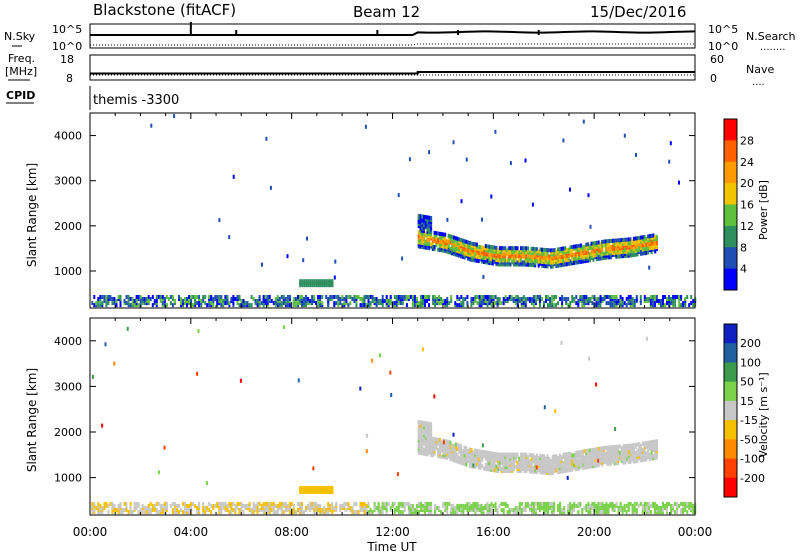  Describe the element at coordinates (743, 269) in the screenshot. I see `colorbar-tick-label: 4` at that location.